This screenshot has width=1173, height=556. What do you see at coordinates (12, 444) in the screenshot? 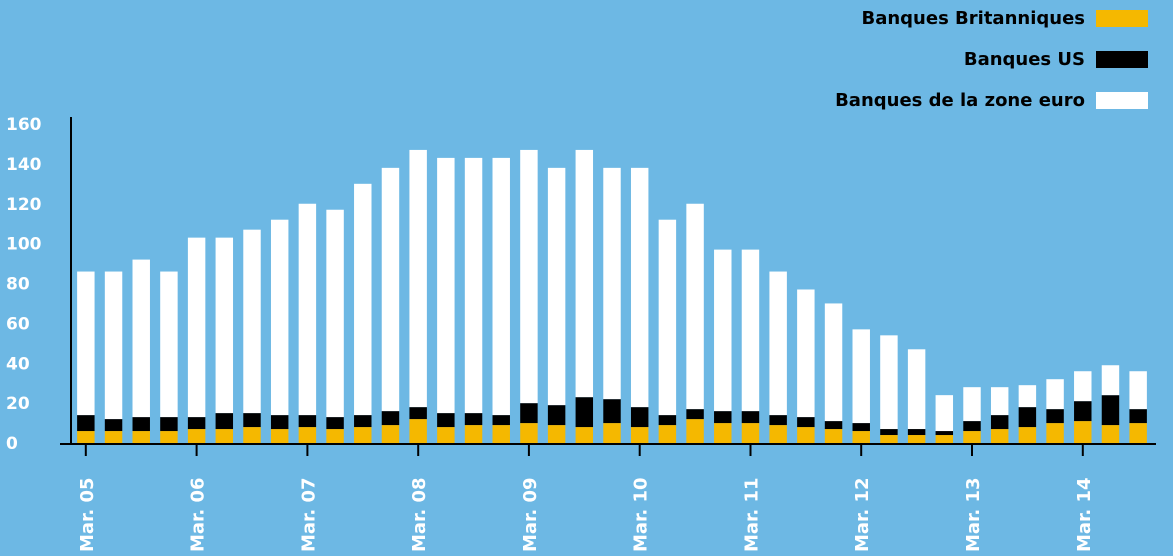
I see `y-tick-label-0: 0` at bounding box center [12, 444].